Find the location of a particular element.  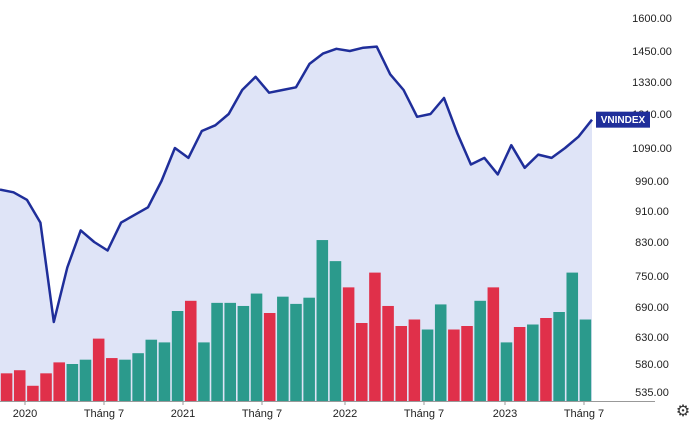

y-tick-label: 990.00 is located at coordinates (652, 182).